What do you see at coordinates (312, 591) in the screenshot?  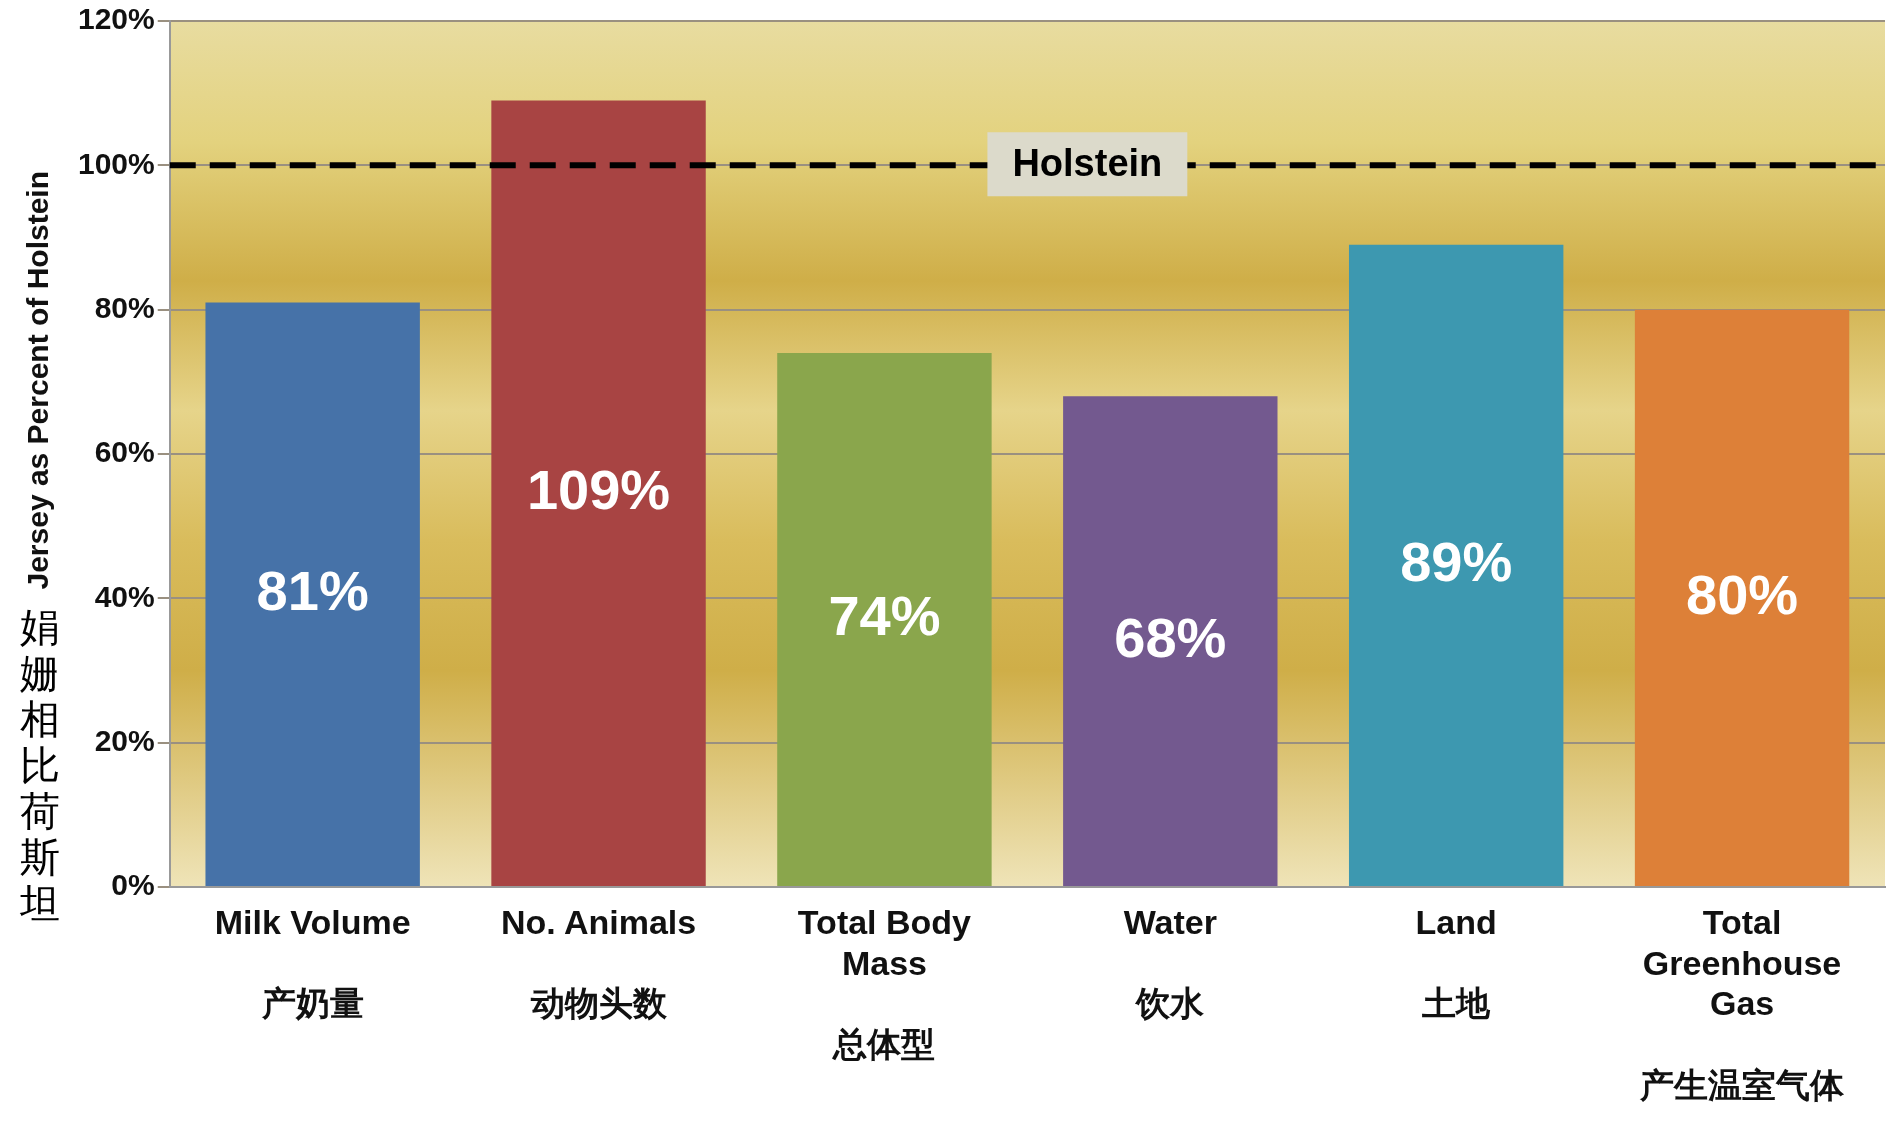 I see `data-label: 81%` at bounding box center [312, 591].